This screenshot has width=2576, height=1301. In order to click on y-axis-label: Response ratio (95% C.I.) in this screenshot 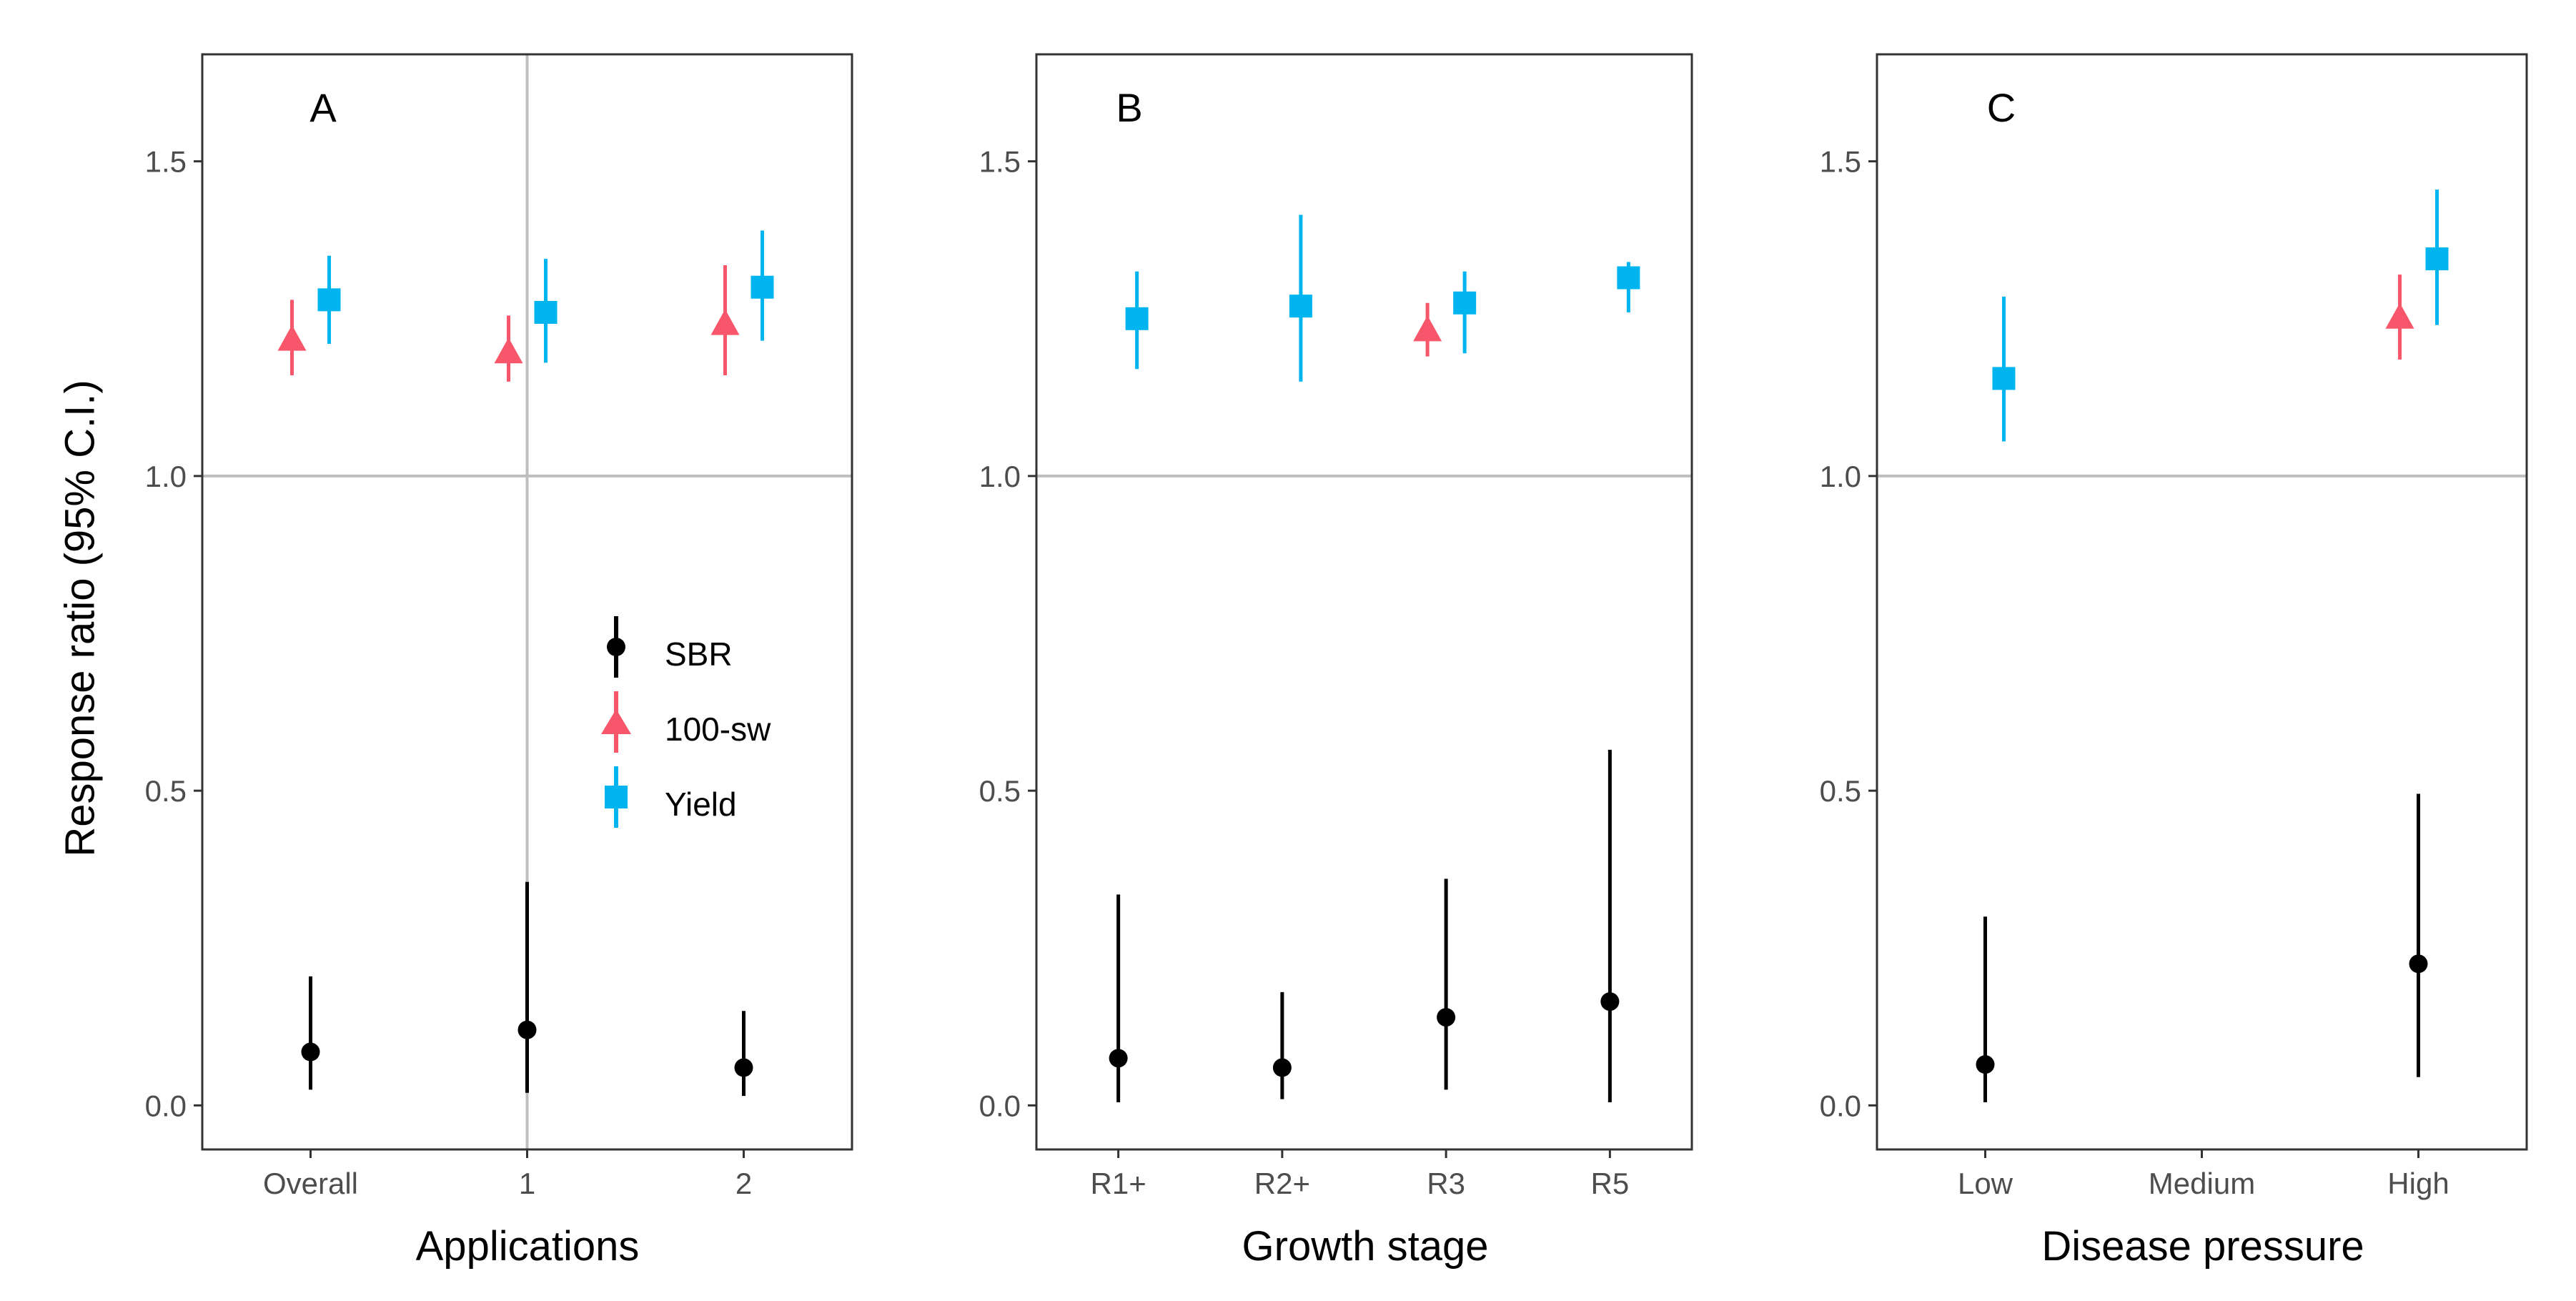, I will do `click(80, 618)`.